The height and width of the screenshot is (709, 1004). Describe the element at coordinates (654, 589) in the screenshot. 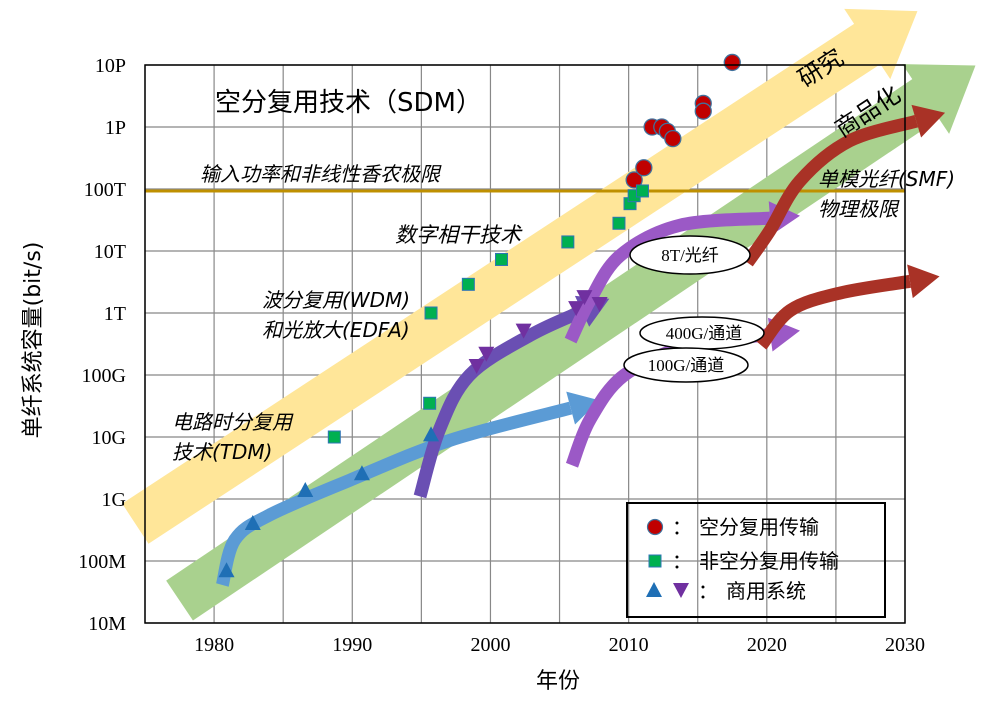

I see `legend-triangle-up-marker` at that location.